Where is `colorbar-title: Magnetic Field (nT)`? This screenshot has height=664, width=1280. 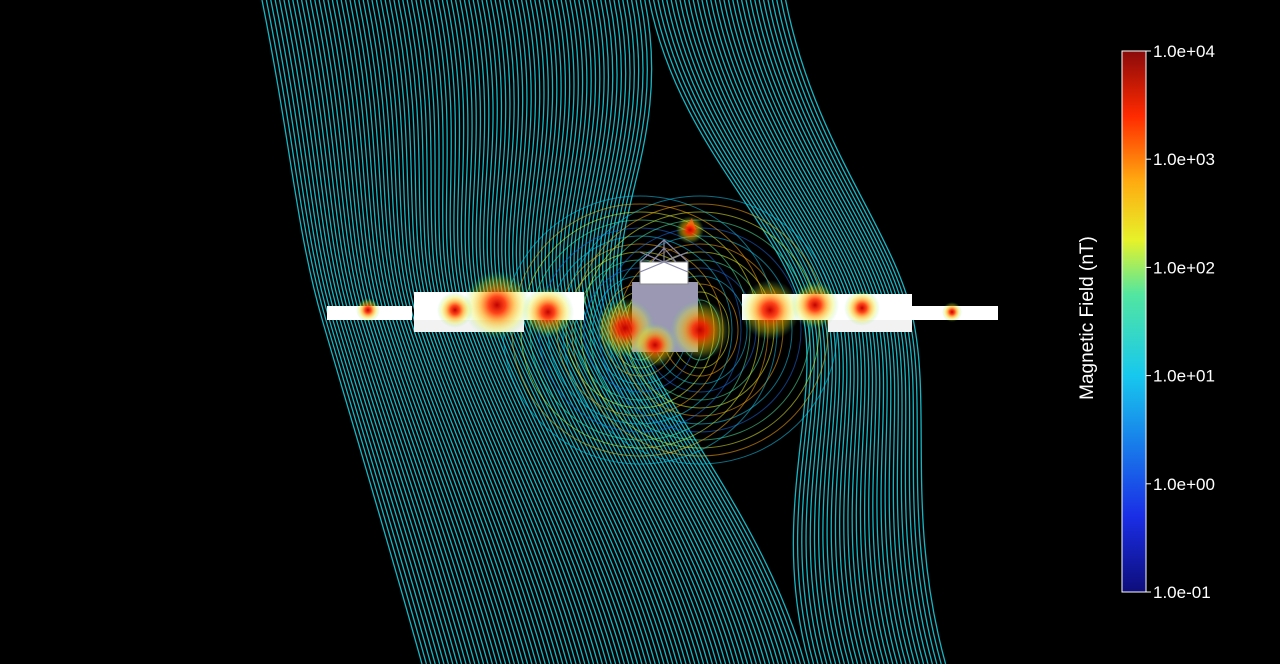
colorbar-title: Magnetic Field (nT) is located at coordinates (1087, 318).